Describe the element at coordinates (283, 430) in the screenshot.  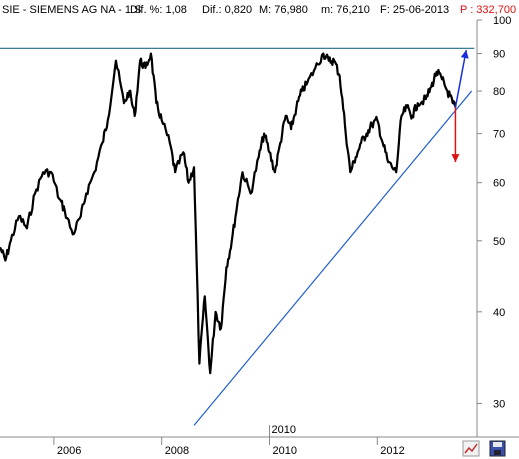
I see `x-marker-label: 2010` at that location.